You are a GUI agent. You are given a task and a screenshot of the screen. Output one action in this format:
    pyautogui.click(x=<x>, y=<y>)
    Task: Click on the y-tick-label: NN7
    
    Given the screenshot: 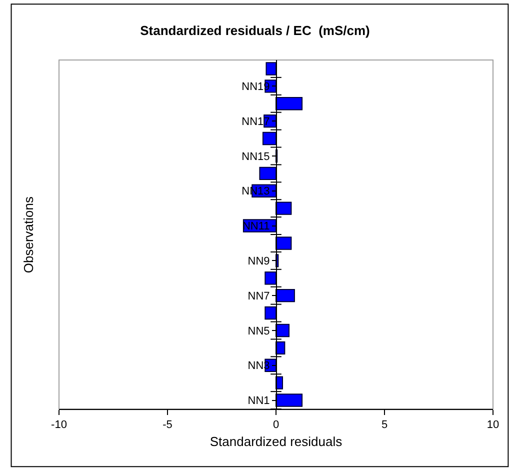 What is the action you would take?
    pyautogui.click(x=259, y=296)
    